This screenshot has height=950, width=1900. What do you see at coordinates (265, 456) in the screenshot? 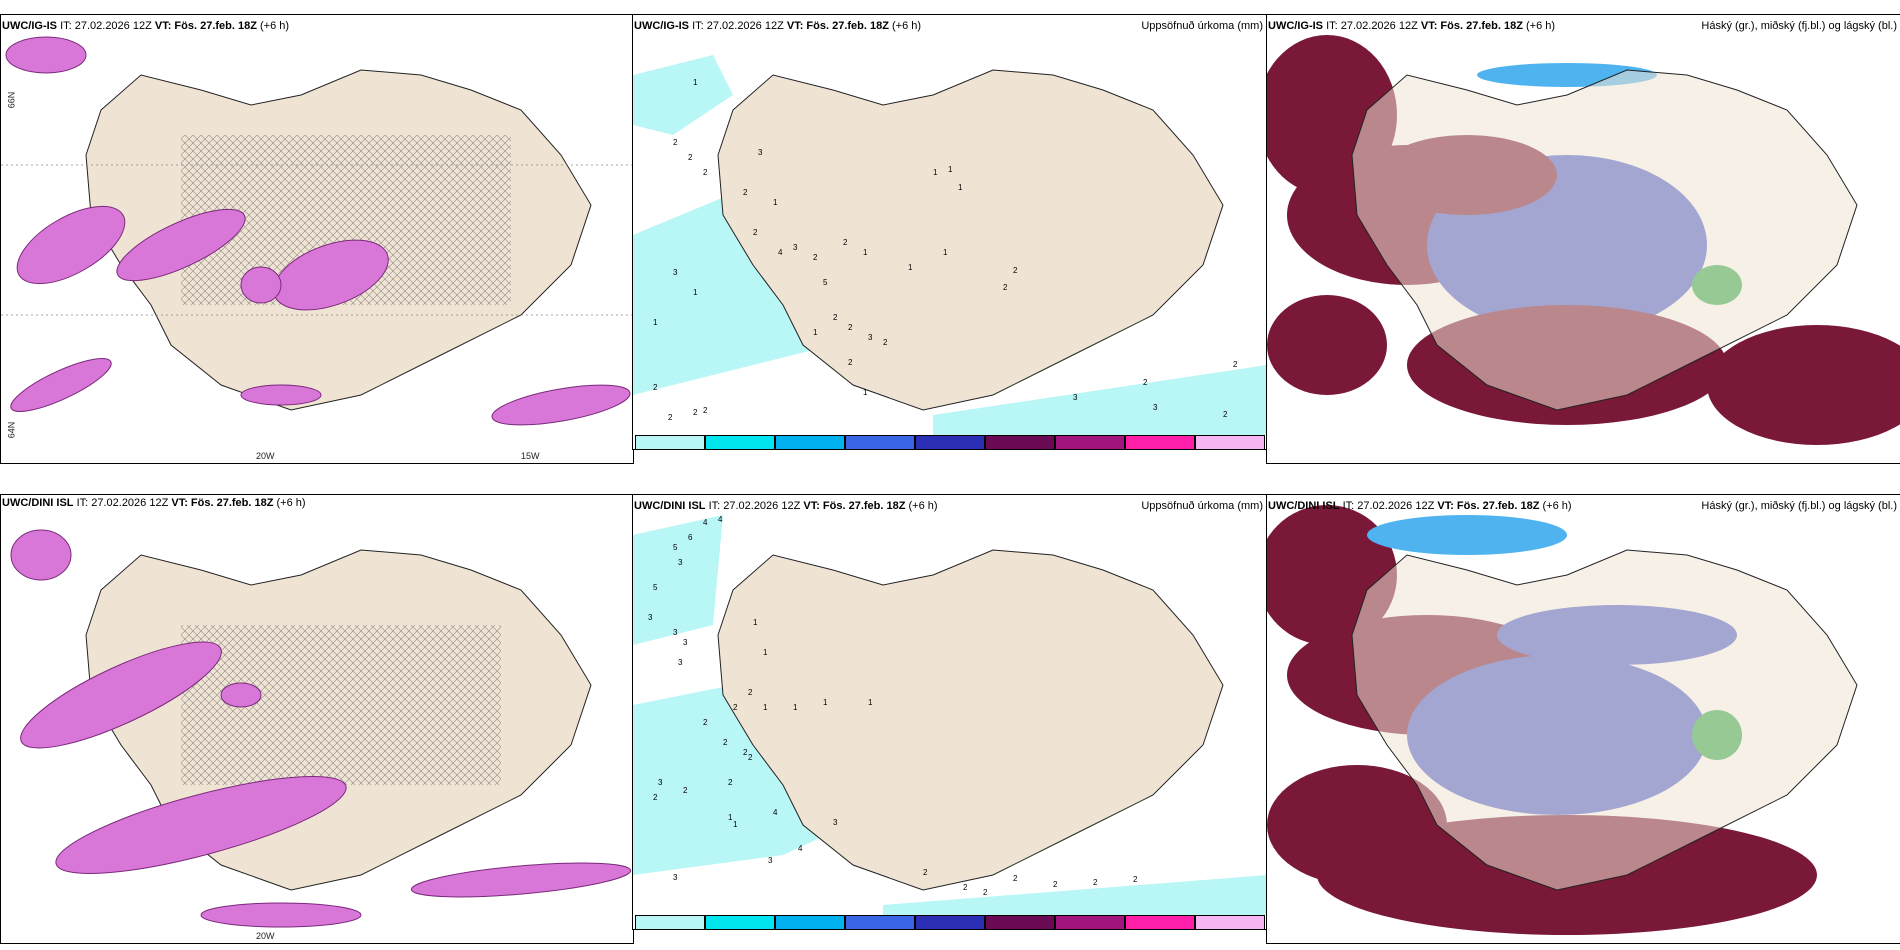
I see `lon-label-20w: 20W` at bounding box center [265, 456].